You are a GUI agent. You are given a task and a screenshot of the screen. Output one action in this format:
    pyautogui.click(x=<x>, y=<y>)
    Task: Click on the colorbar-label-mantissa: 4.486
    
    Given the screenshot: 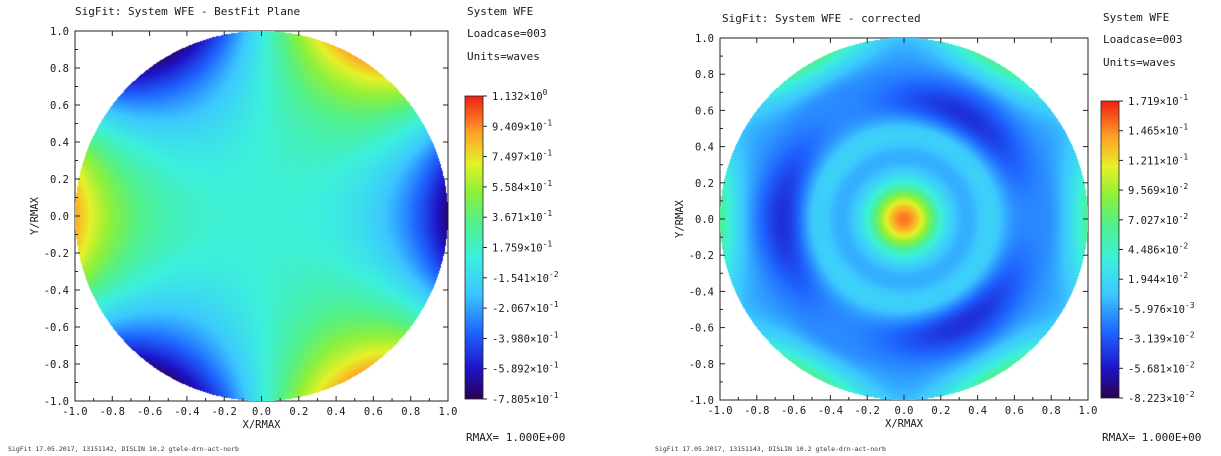 What is the action you would take?
    pyautogui.click(x=1144, y=251)
    